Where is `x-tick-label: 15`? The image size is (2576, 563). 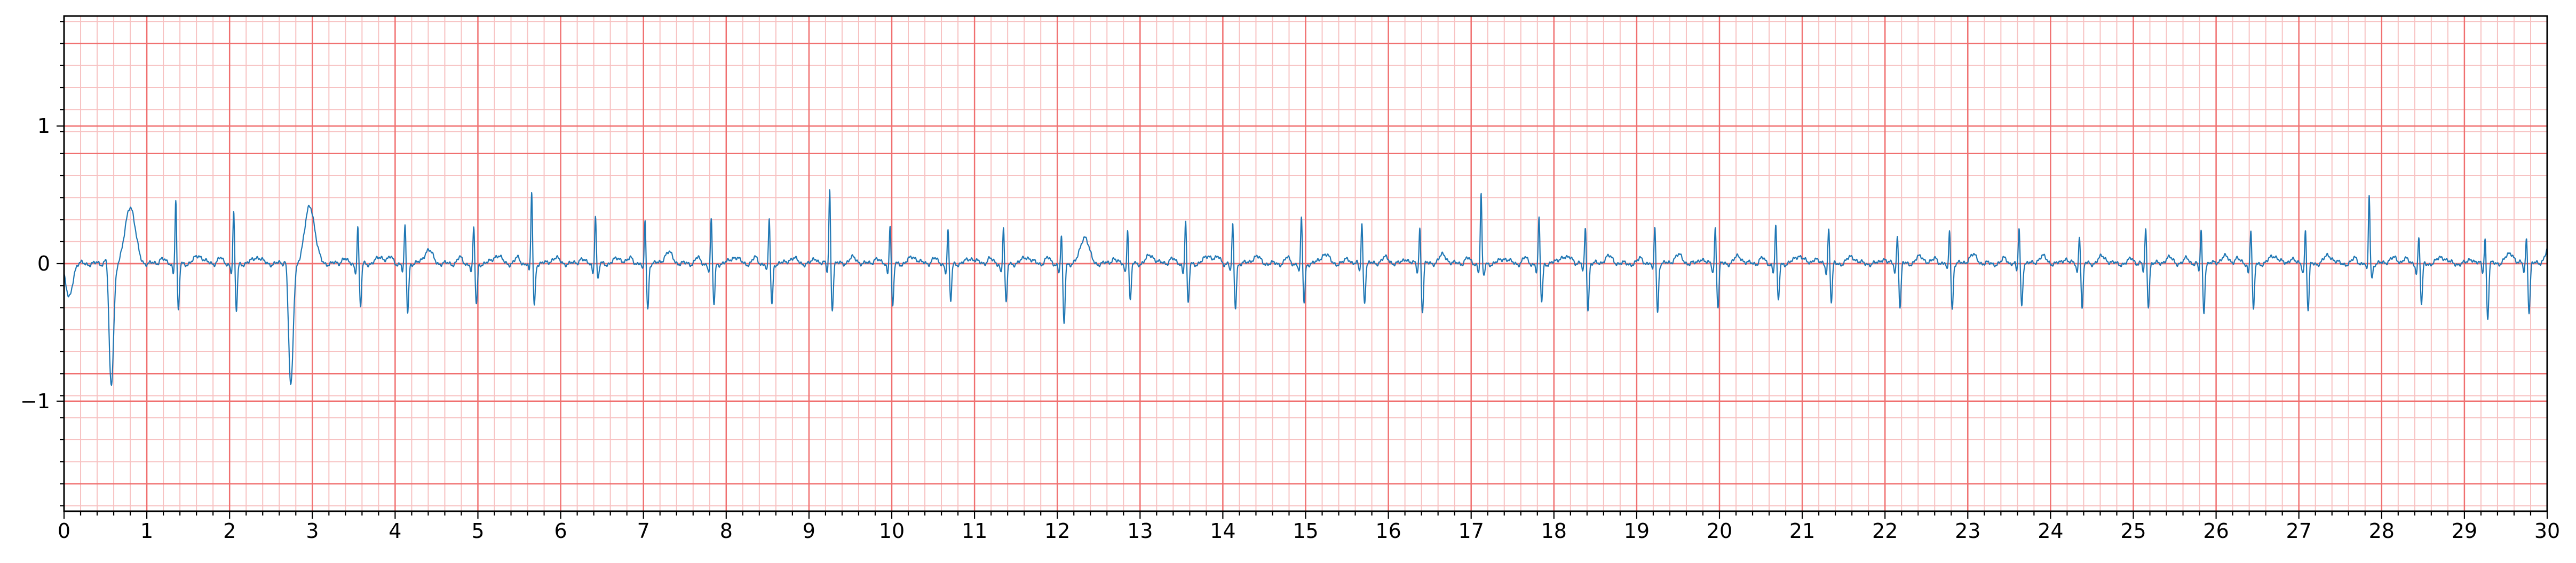
x-tick-label: 15 is located at coordinates (1306, 531).